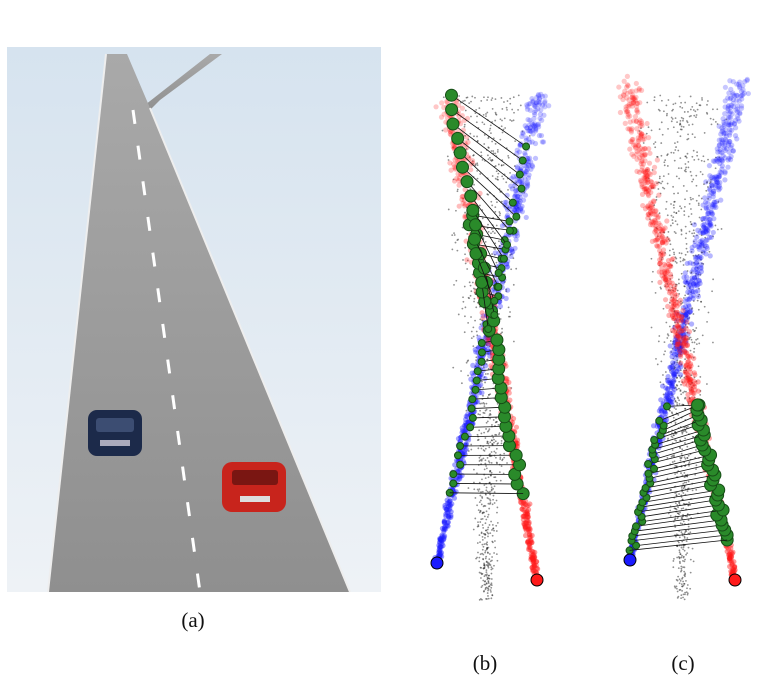 The height and width of the screenshot is (680, 766). What do you see at coordinates (537, 580) in the screenshot?
I see `start-red` at bounding box center [537, 580].